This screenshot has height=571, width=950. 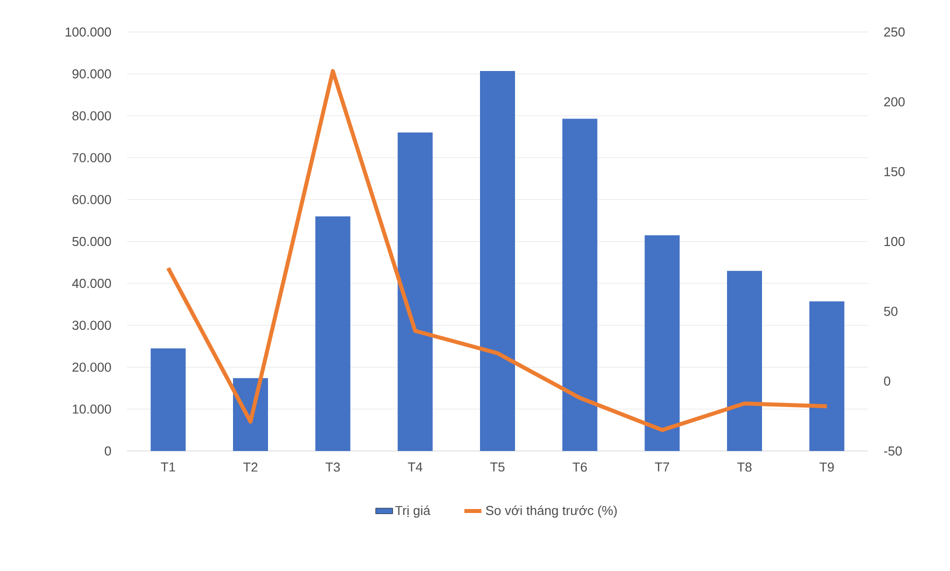 What do you see at coordinates (579, 467) in the screenshot?
I see `x-tick-label: T6` at bounding box center [579, 467].